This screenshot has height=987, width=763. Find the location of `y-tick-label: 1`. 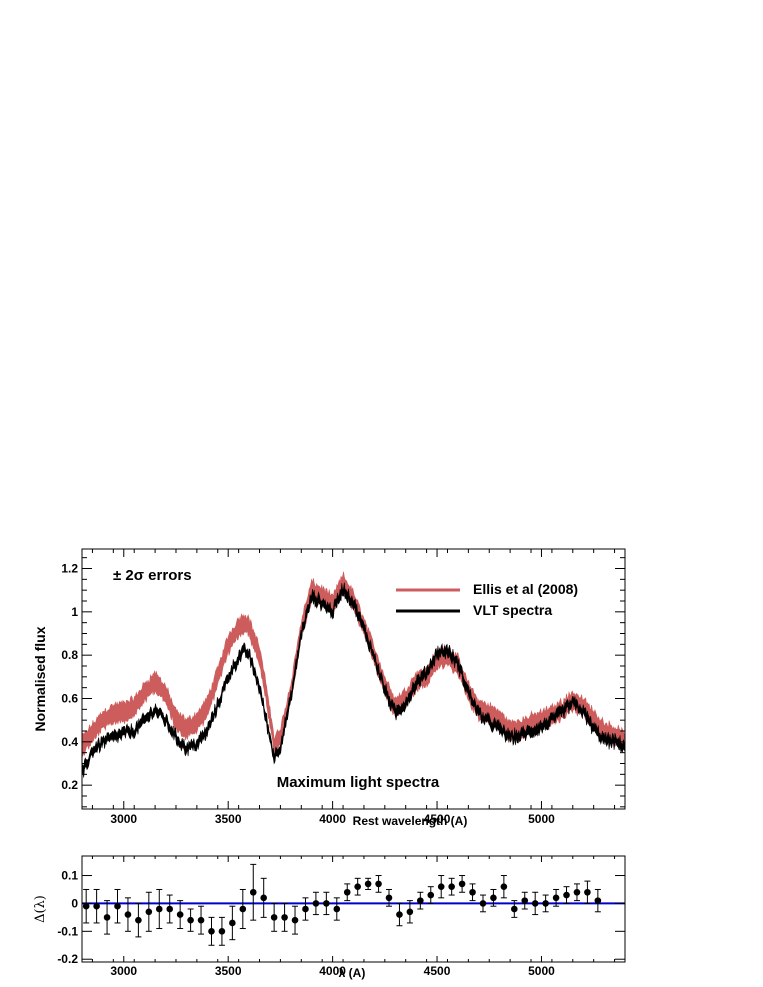

y-tick-label: 1 is located at coordinates (74, 612).